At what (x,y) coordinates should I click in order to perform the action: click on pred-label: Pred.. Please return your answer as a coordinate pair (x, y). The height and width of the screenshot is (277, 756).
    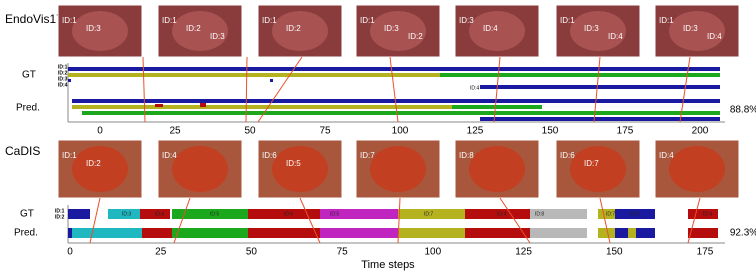
    Looking at the image, I should click on (26, 233).